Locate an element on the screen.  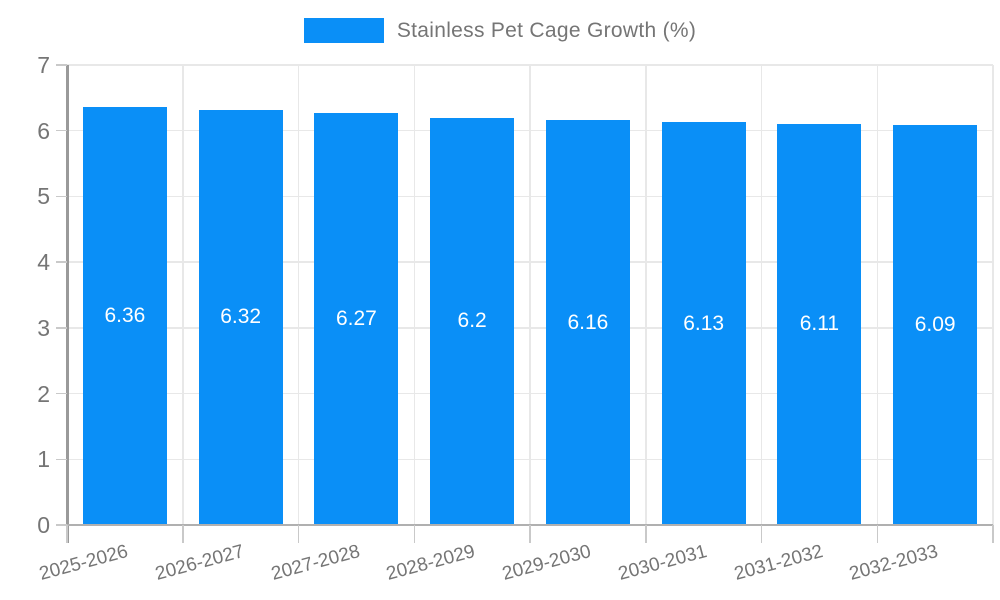
bar-value-label: 6.11 is located at coordinates (819, 324).